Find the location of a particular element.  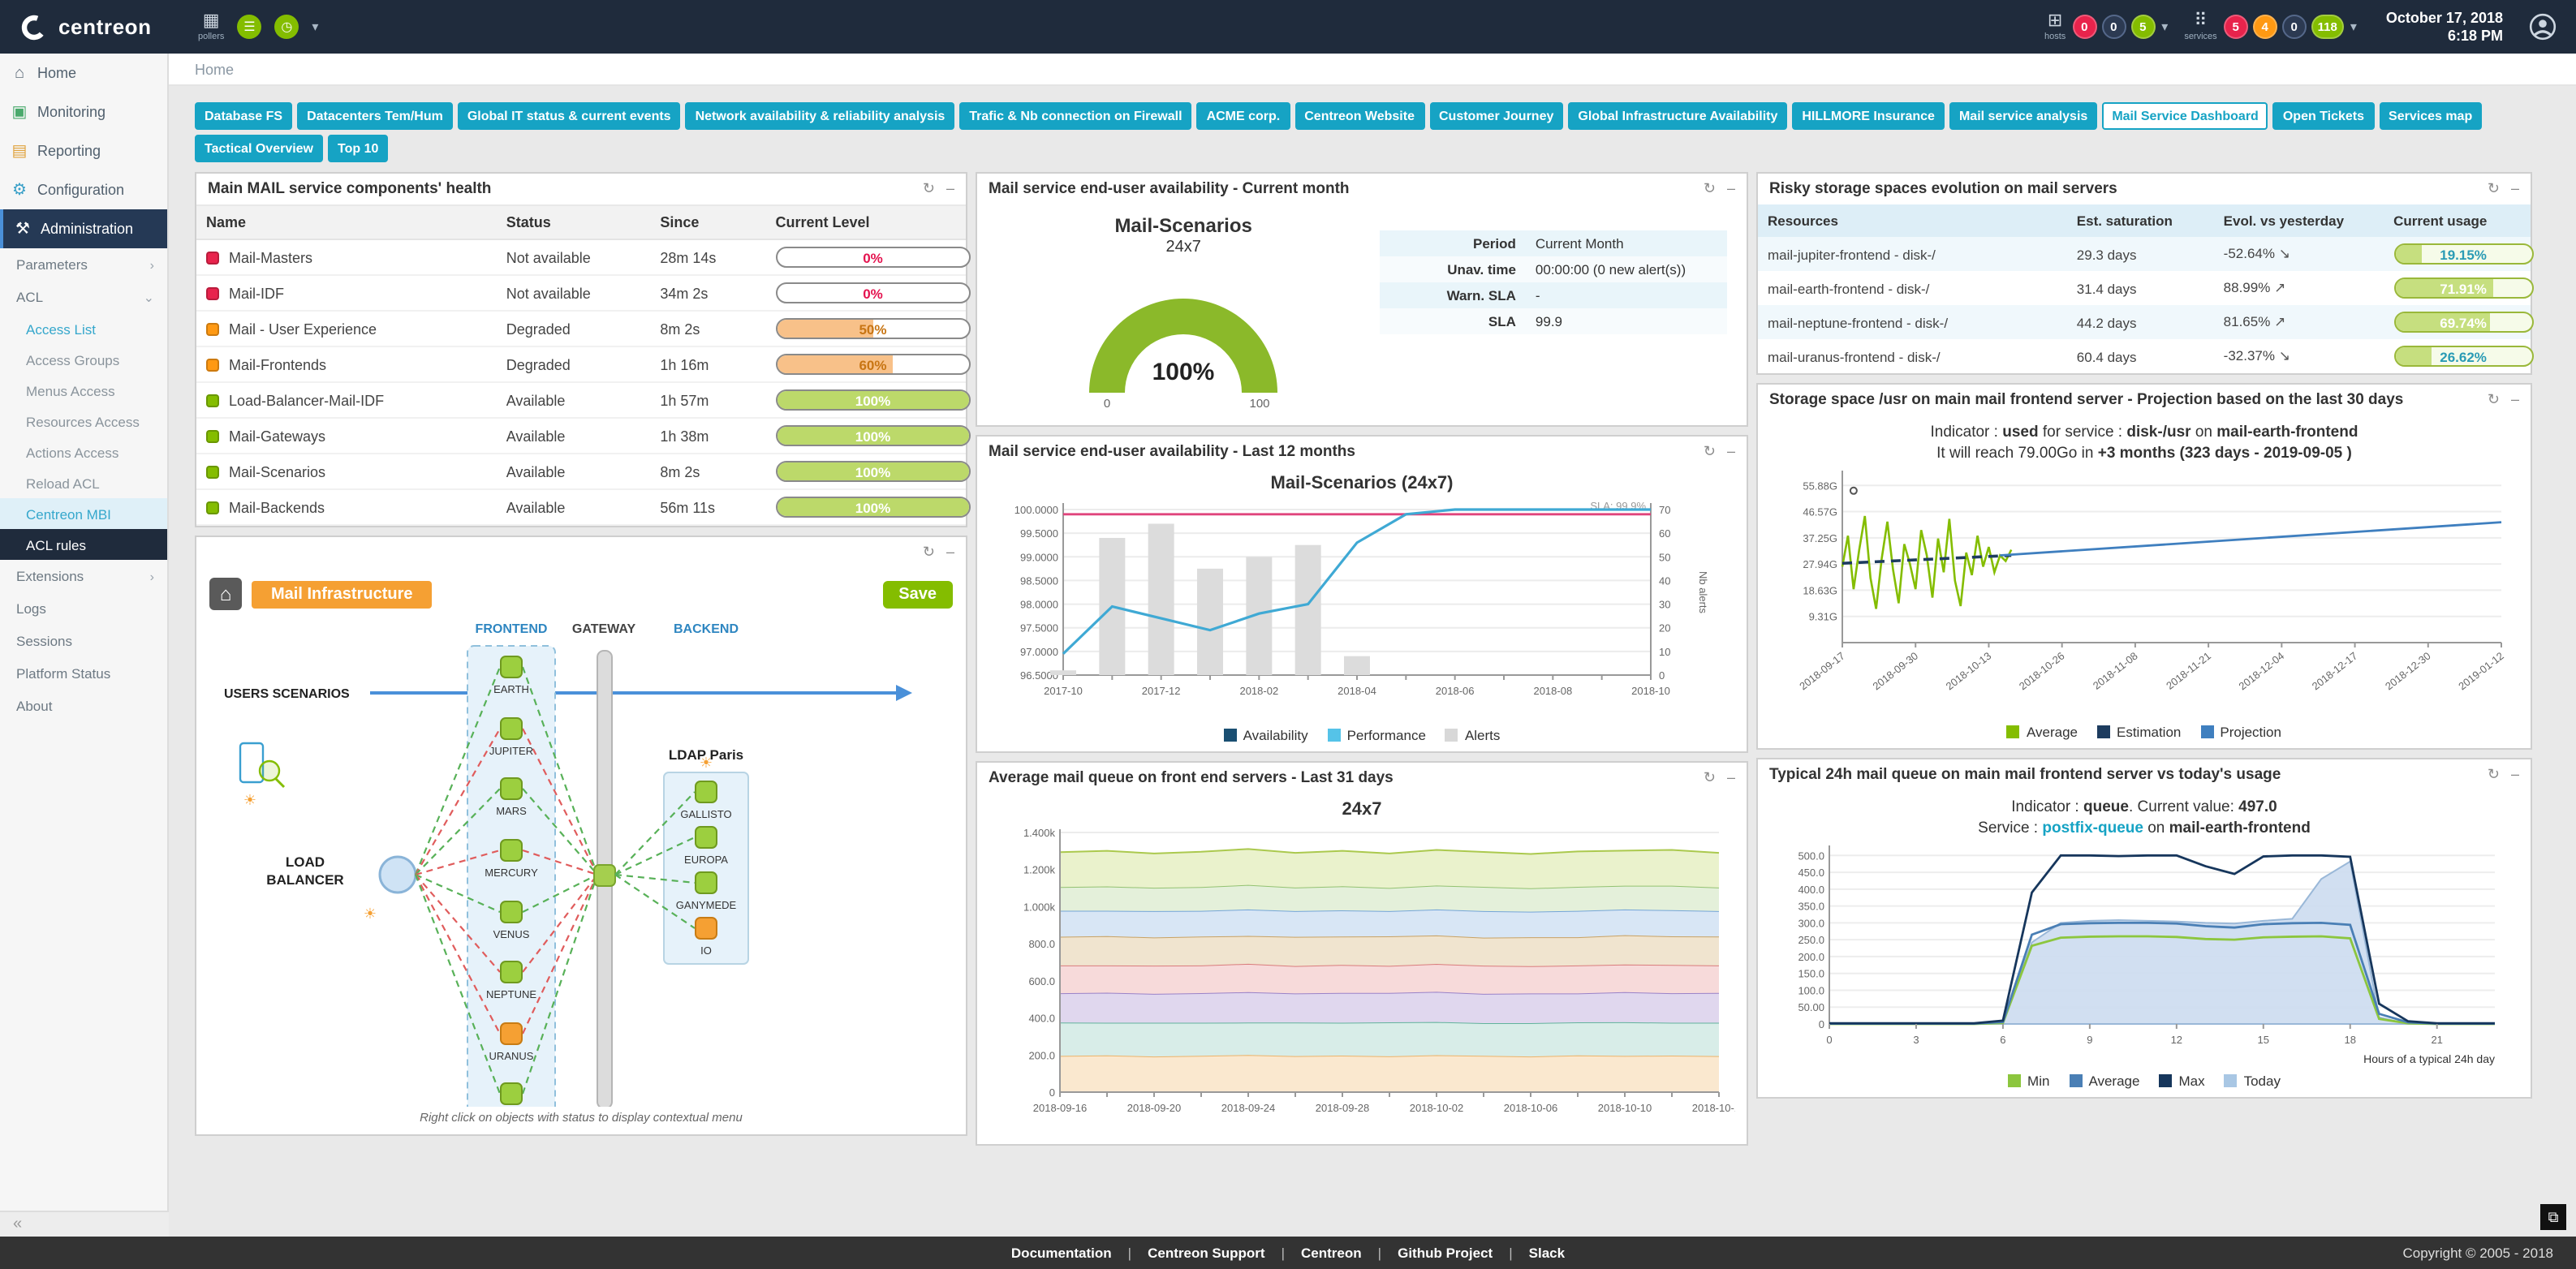

sidebar-item-label: Parameters is located at coordinates (52, 264).